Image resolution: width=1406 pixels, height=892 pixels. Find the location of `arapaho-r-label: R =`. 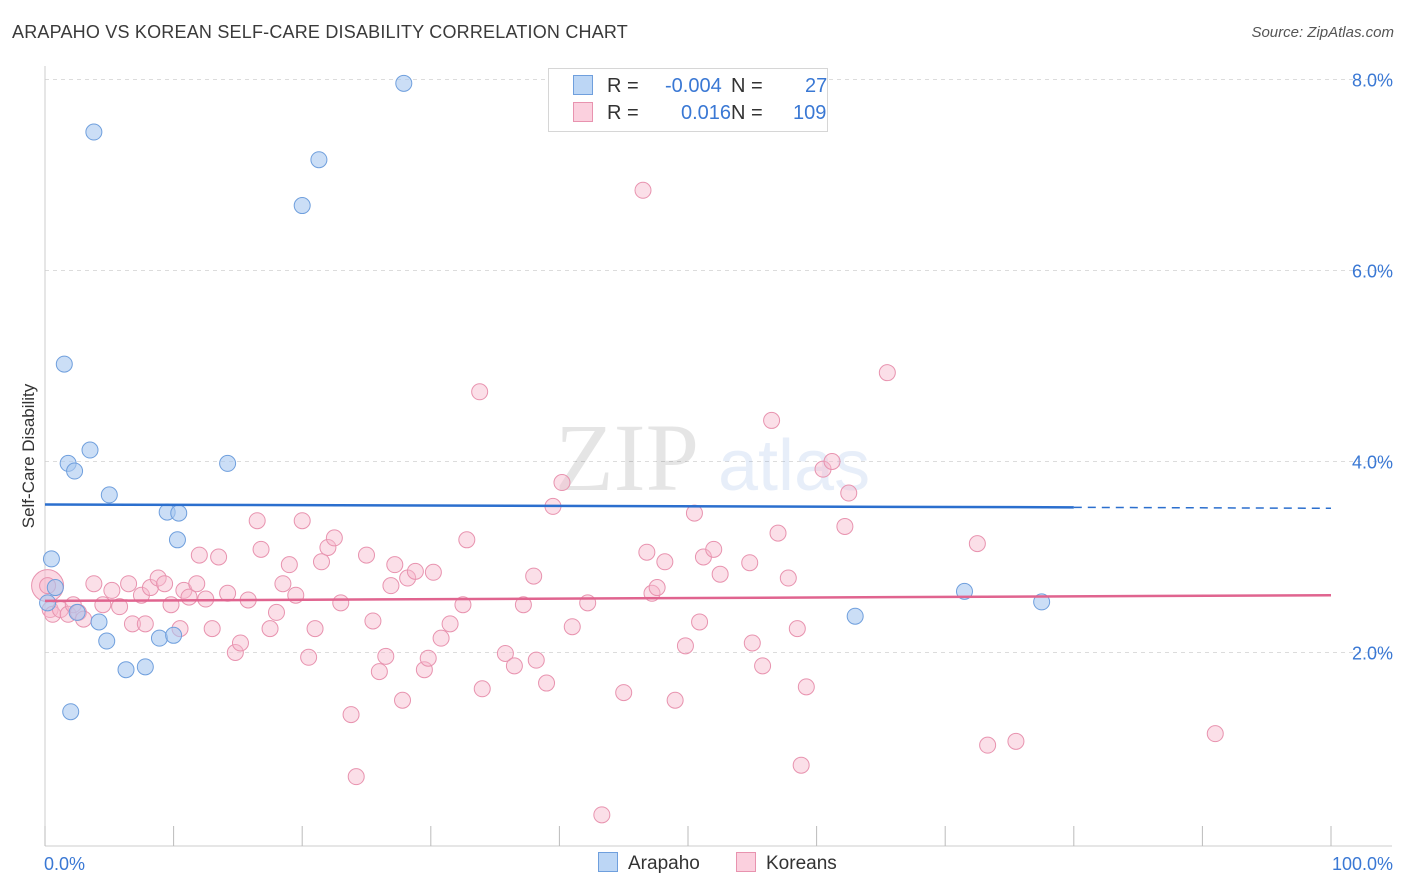

arapaho-r-label: R = is located at coordinates (623, 86).